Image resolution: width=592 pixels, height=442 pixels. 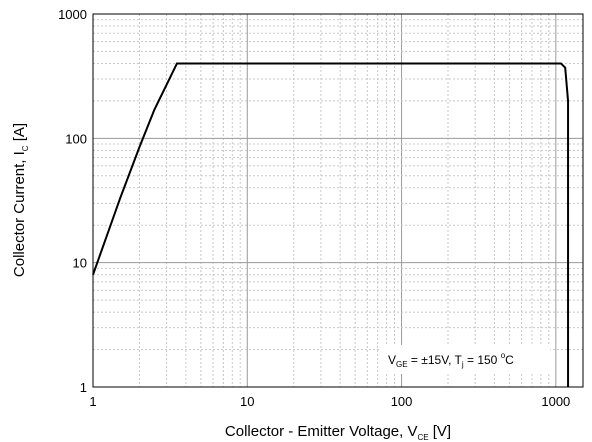 What do you see at coordinates (338, 432) in the screenshot?
I see `x-axis-title: Collector - Emitter Voltage, VCE [V]` at bounding box center [338, 432].